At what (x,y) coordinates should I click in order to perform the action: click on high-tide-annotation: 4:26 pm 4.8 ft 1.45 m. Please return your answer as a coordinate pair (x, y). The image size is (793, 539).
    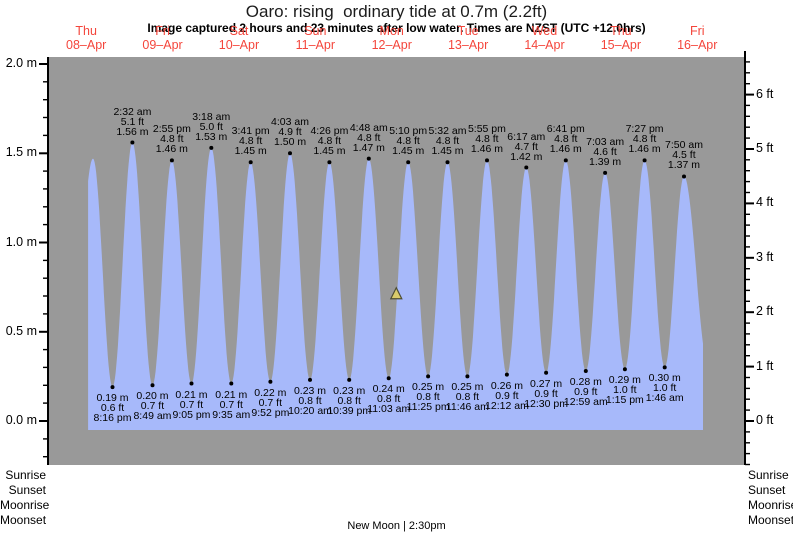
    Looking at the image, I should click on (329, 141).